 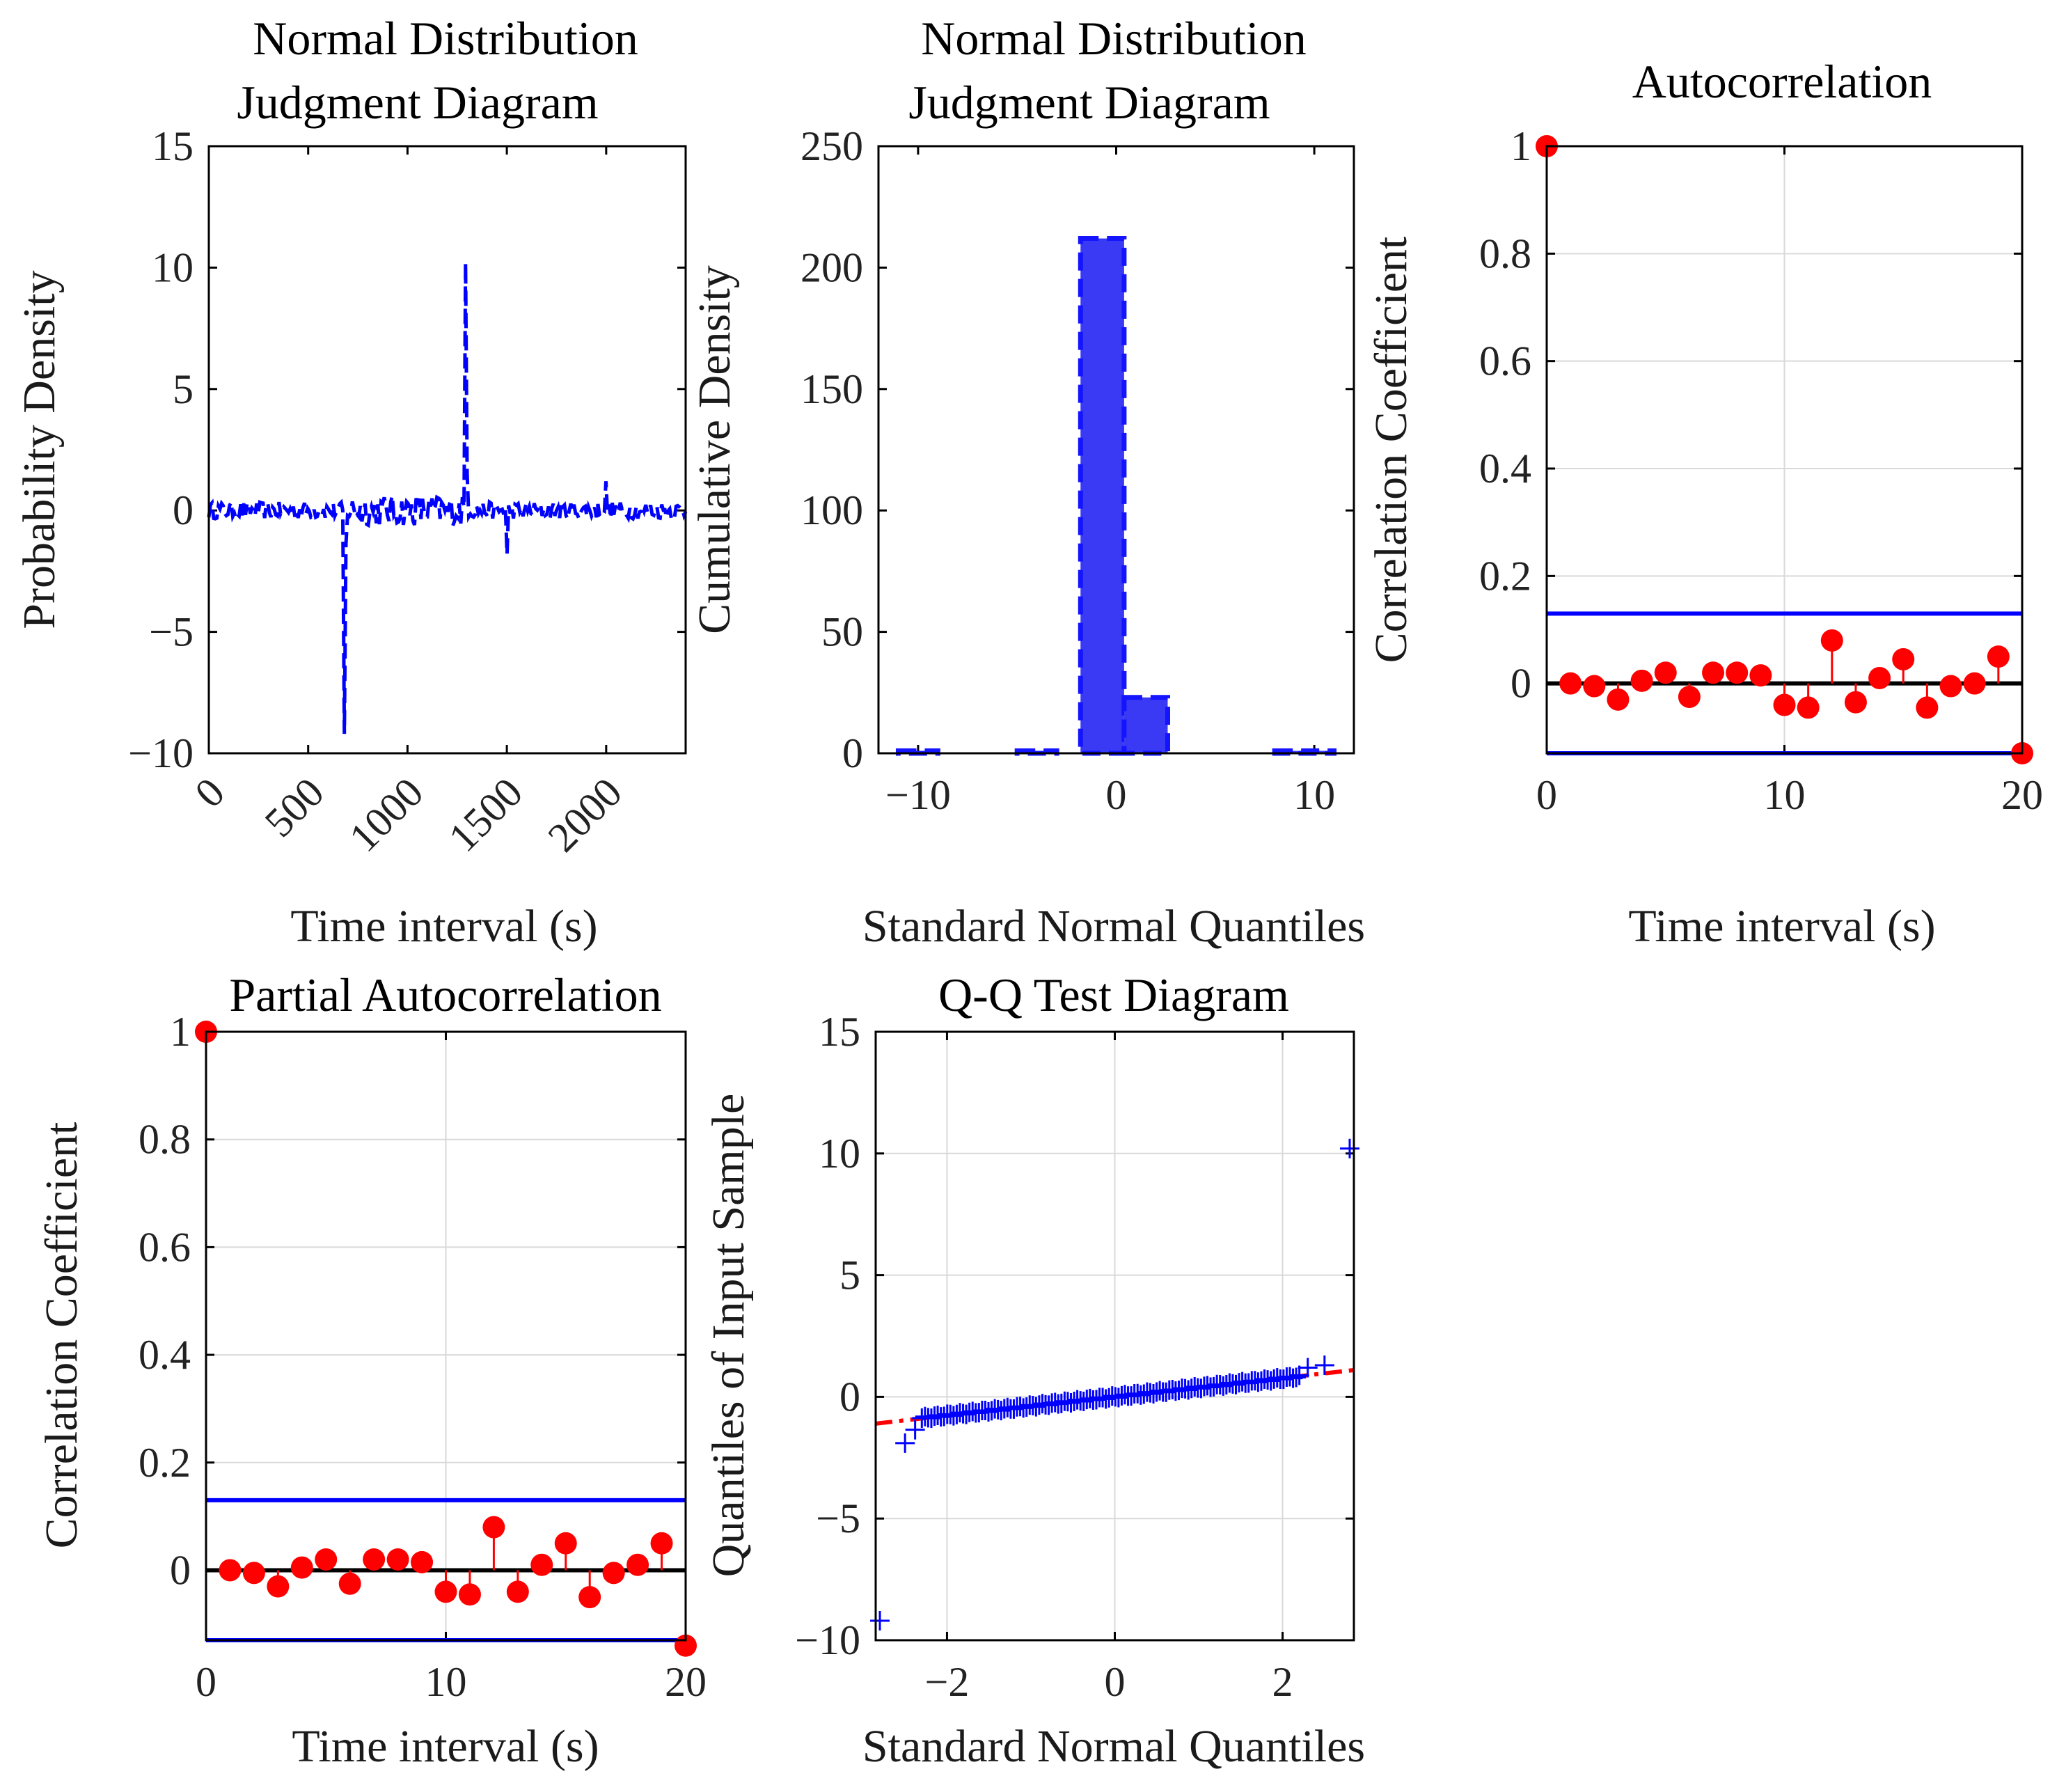 I want to click on p3-x-axis-label: Time interval (s), so click(x=1781, y=927).